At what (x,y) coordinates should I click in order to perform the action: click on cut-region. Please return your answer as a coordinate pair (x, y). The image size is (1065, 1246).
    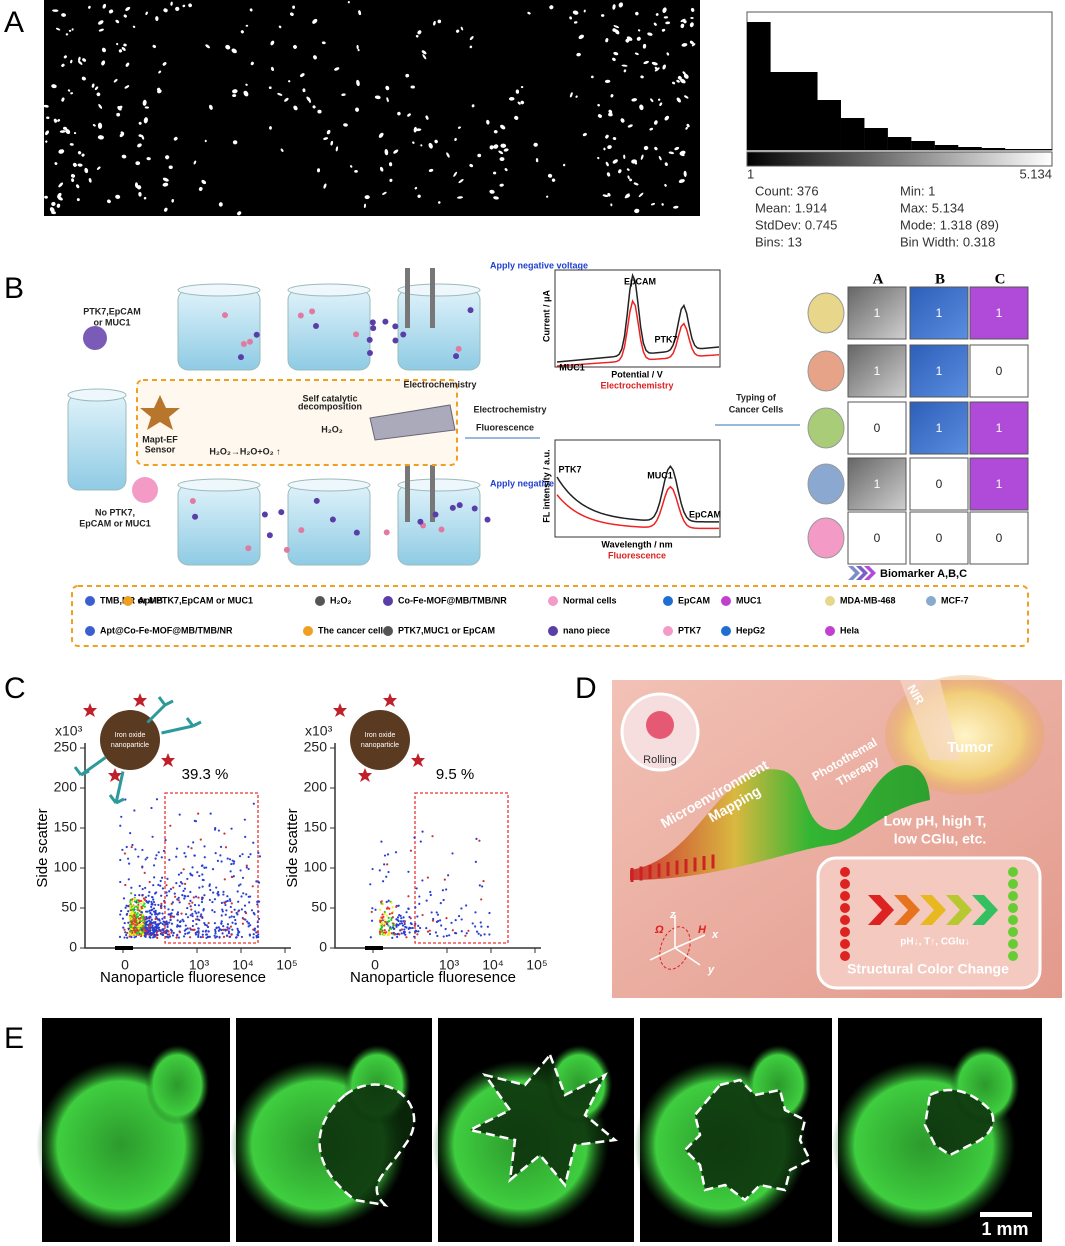
    Looking at the image, I should click on (959, 1122).